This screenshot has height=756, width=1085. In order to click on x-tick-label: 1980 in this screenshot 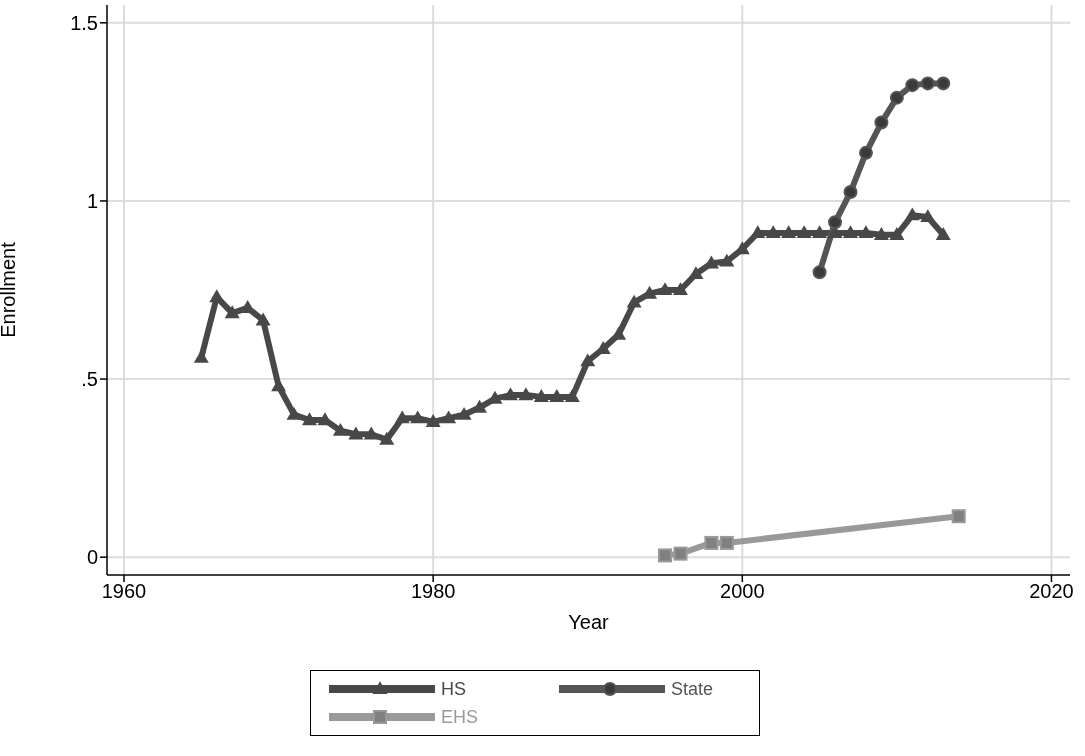, I will do `click(433, 591)`.